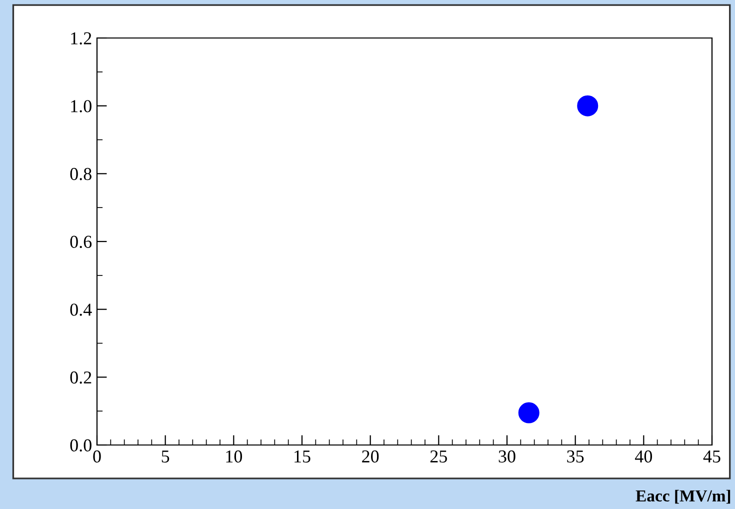 This screenshot has width=735, height=509. Describe the element at coordinates (81, 106) in the screenshot. I see `y-tick-label: 1.0` at that location.